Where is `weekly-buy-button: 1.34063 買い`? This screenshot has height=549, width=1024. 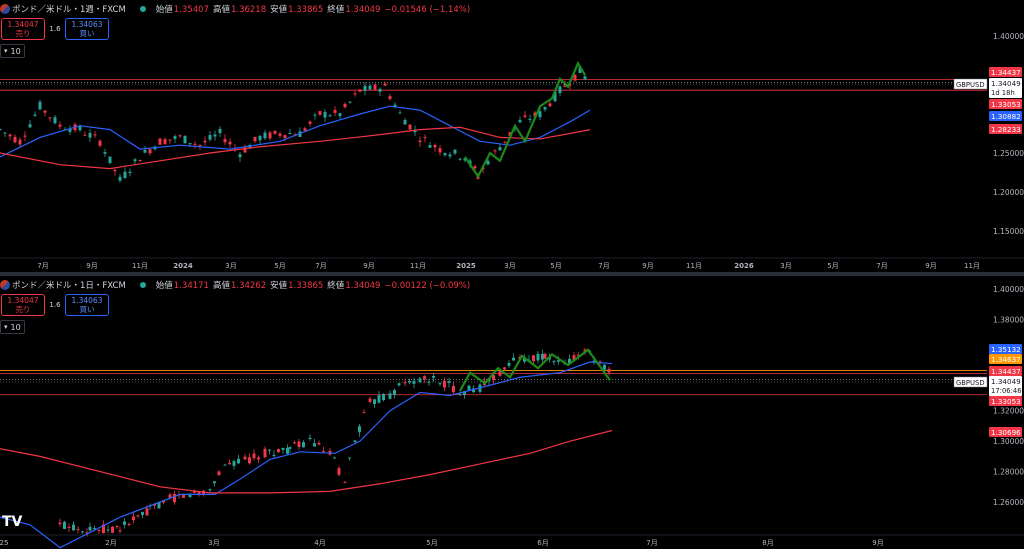 weekly-buy-button: 1.34063 買い is located at coordinates (87, 29).